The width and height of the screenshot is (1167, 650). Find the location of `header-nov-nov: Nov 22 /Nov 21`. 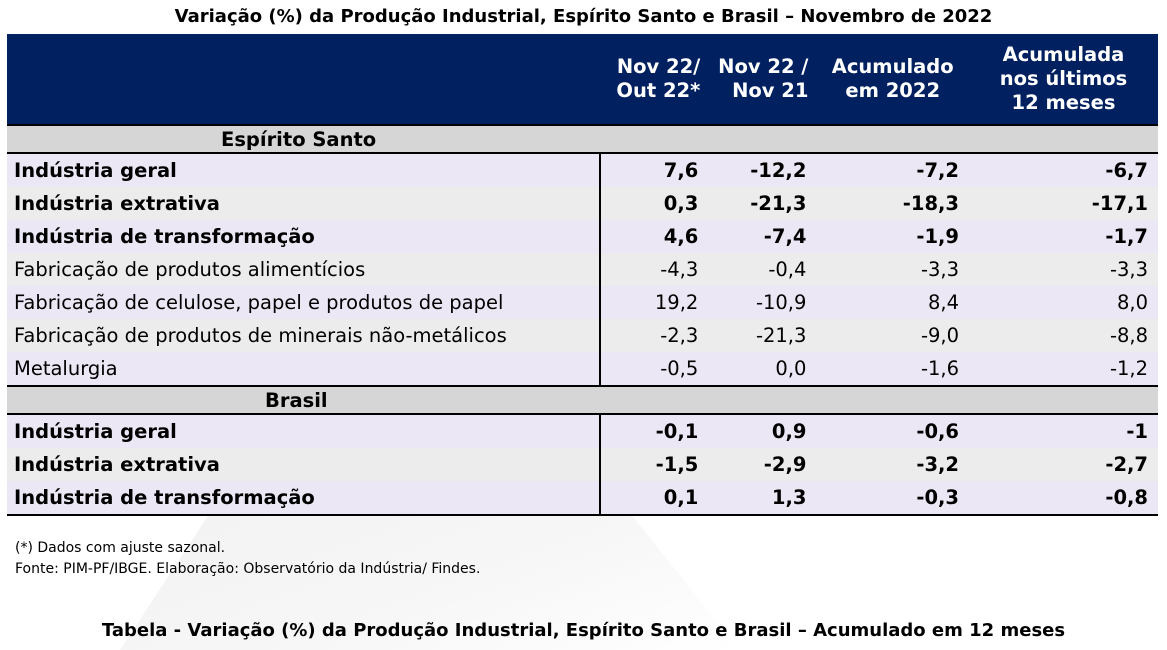

header-nov-nov: Nov 22 /Nov 21 is located at coordinates (762, 80).